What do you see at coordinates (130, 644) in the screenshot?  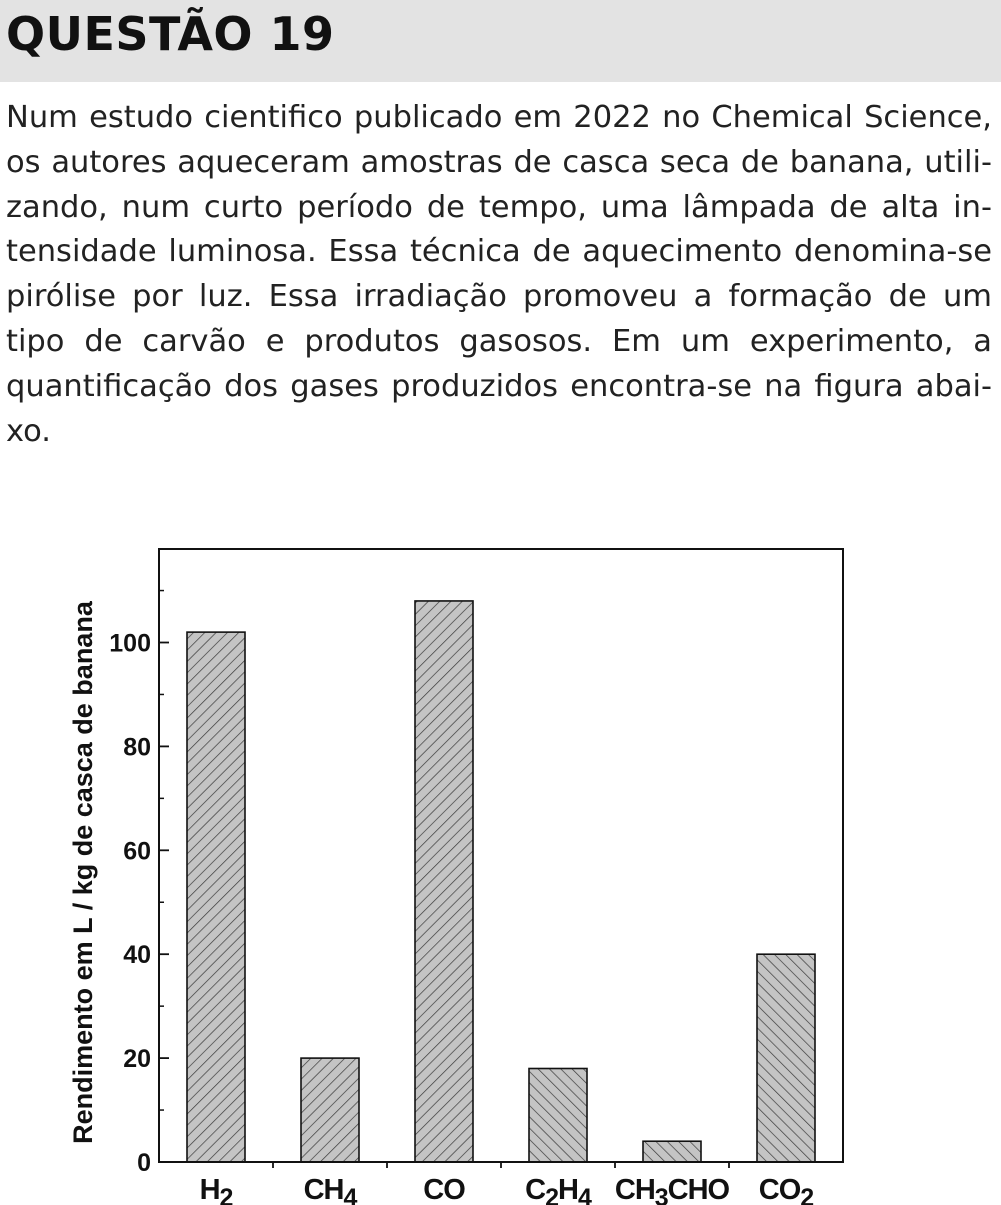 I see `y-tick-label: 100` at bounding box center [130, 644].